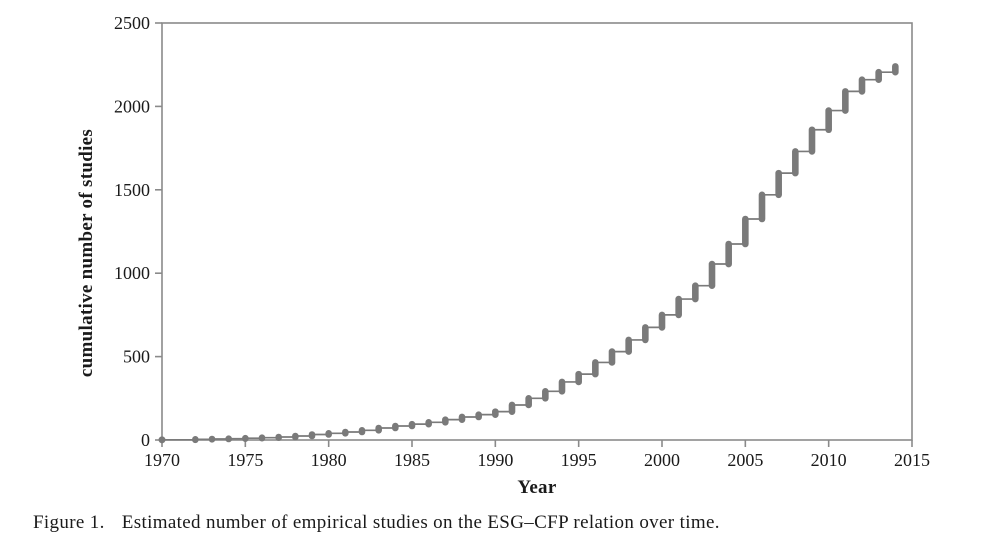 The image size is (1008, 558). Describe the element at coordinates (132, 106) in the screenshot. I see `y-tick-label: 2000` at that location.